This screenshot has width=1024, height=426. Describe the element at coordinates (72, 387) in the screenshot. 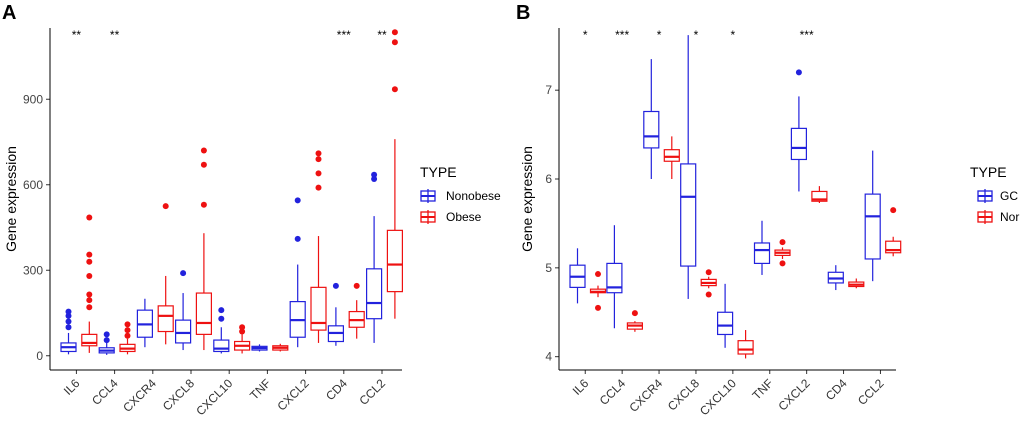

I see `x-tick-label: IL6` at that location.